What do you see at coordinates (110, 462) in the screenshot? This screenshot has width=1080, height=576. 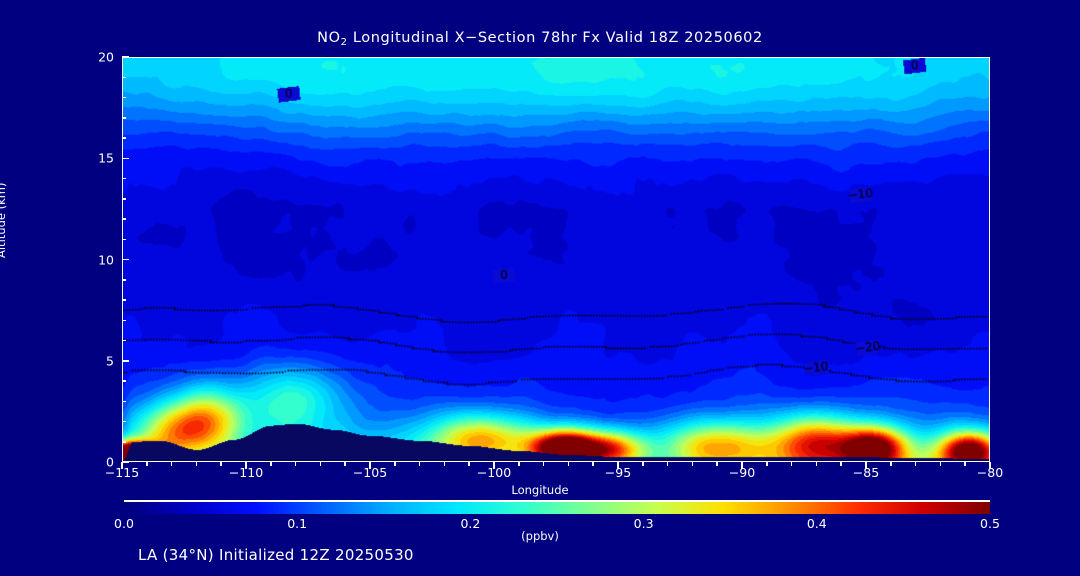 I see `y-tick-label: 0` at bounding box center [110, 462].